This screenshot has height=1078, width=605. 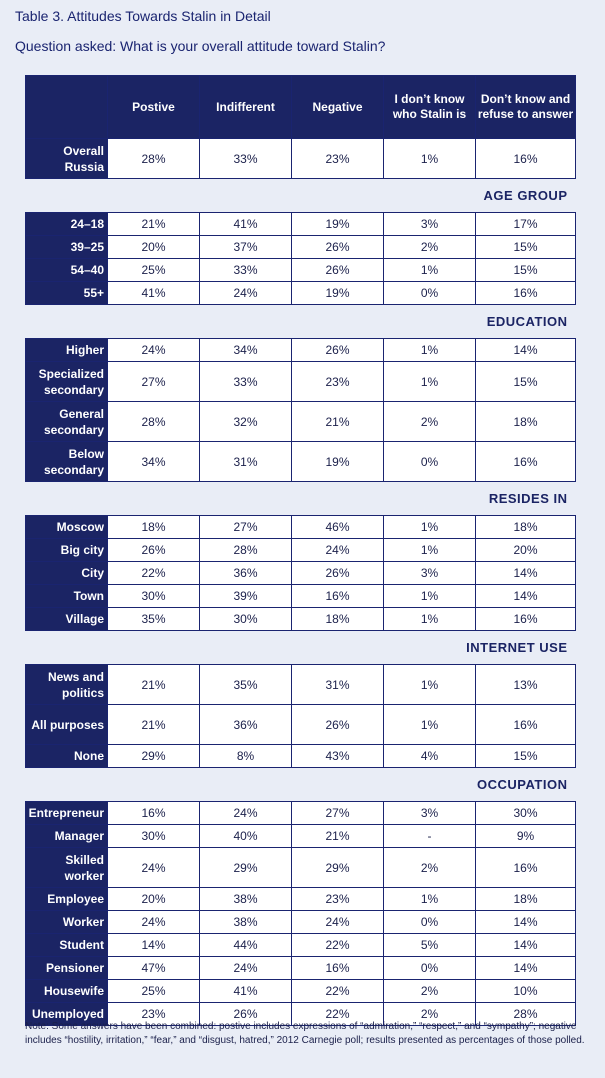 What do you see at coordinates (66, 350) in the screenshot?
I see `row-label: Higher` at bounding box center [66, 350].